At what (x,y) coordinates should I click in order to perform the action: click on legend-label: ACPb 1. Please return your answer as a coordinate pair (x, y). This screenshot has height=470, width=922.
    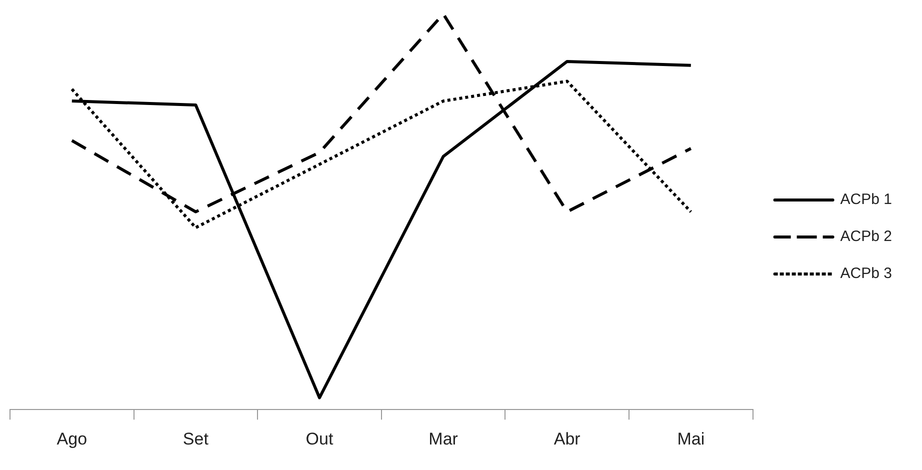
    Looking at the image, I should click on (866, 199).